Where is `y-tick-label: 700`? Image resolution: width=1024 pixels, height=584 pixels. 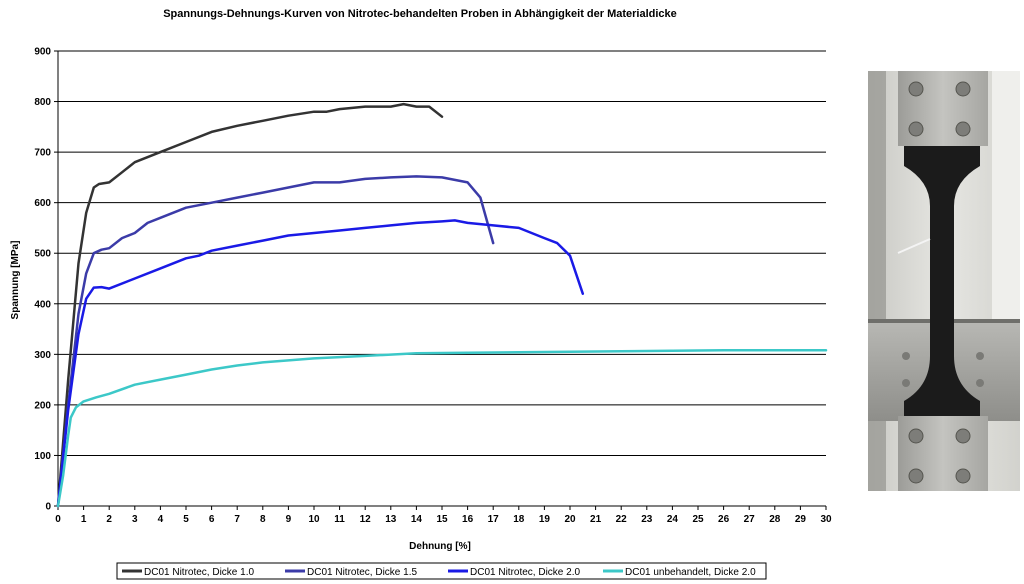 y-tick-label: 700 is located at coordinates (42, 153).